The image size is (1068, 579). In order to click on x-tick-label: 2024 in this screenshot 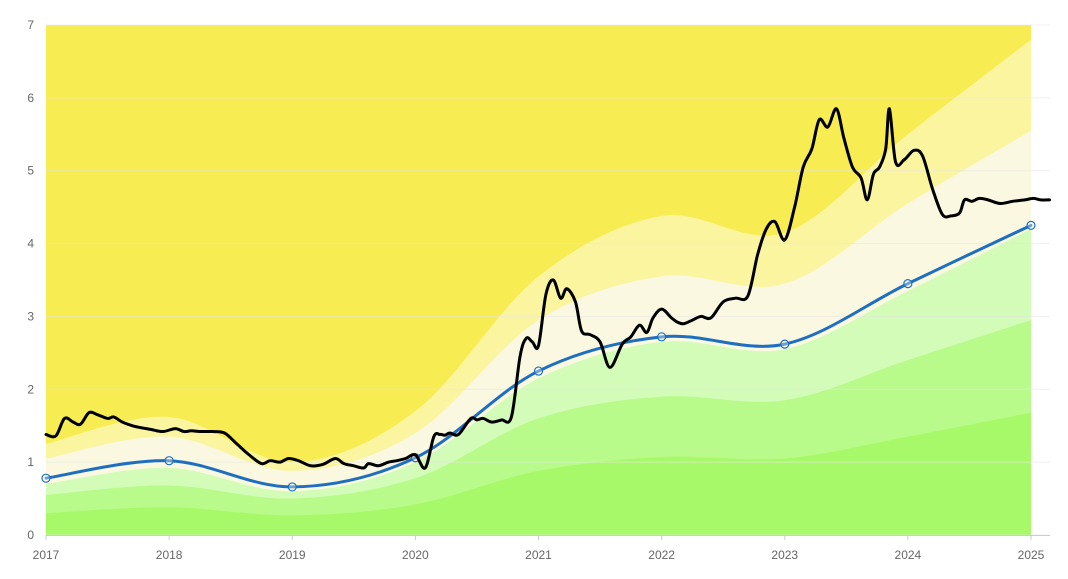, I will do `click(908, 555)`.